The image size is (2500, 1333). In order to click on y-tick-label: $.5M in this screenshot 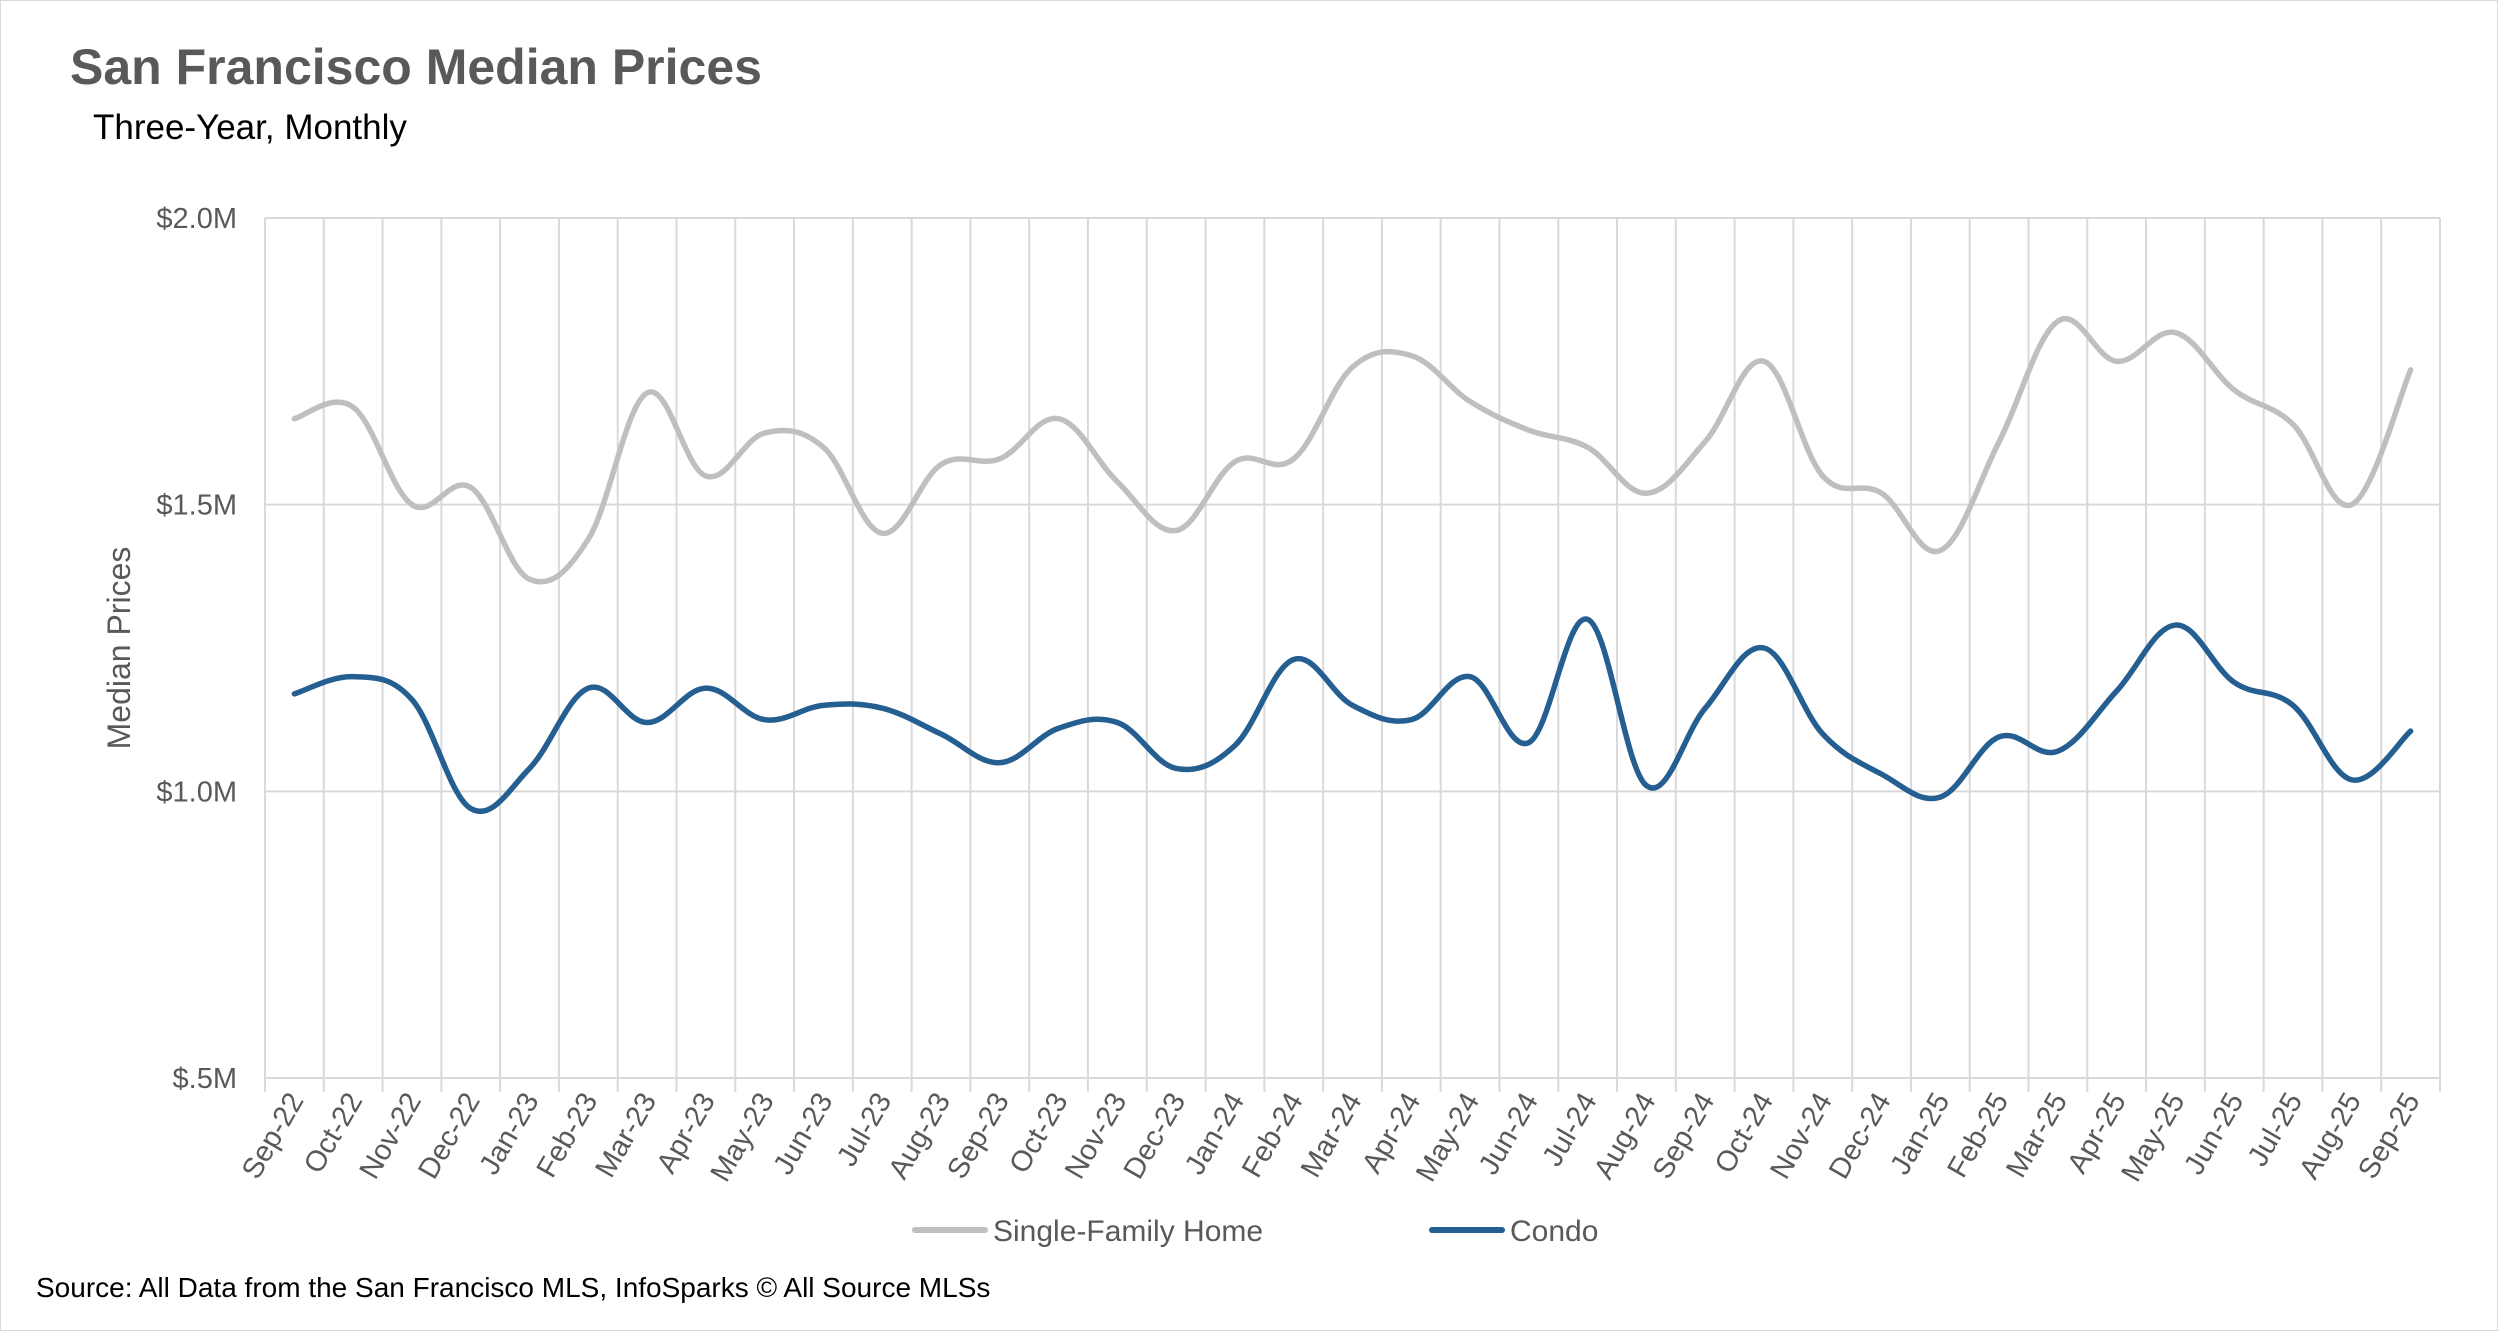, I will do `click(205, 1079)`.